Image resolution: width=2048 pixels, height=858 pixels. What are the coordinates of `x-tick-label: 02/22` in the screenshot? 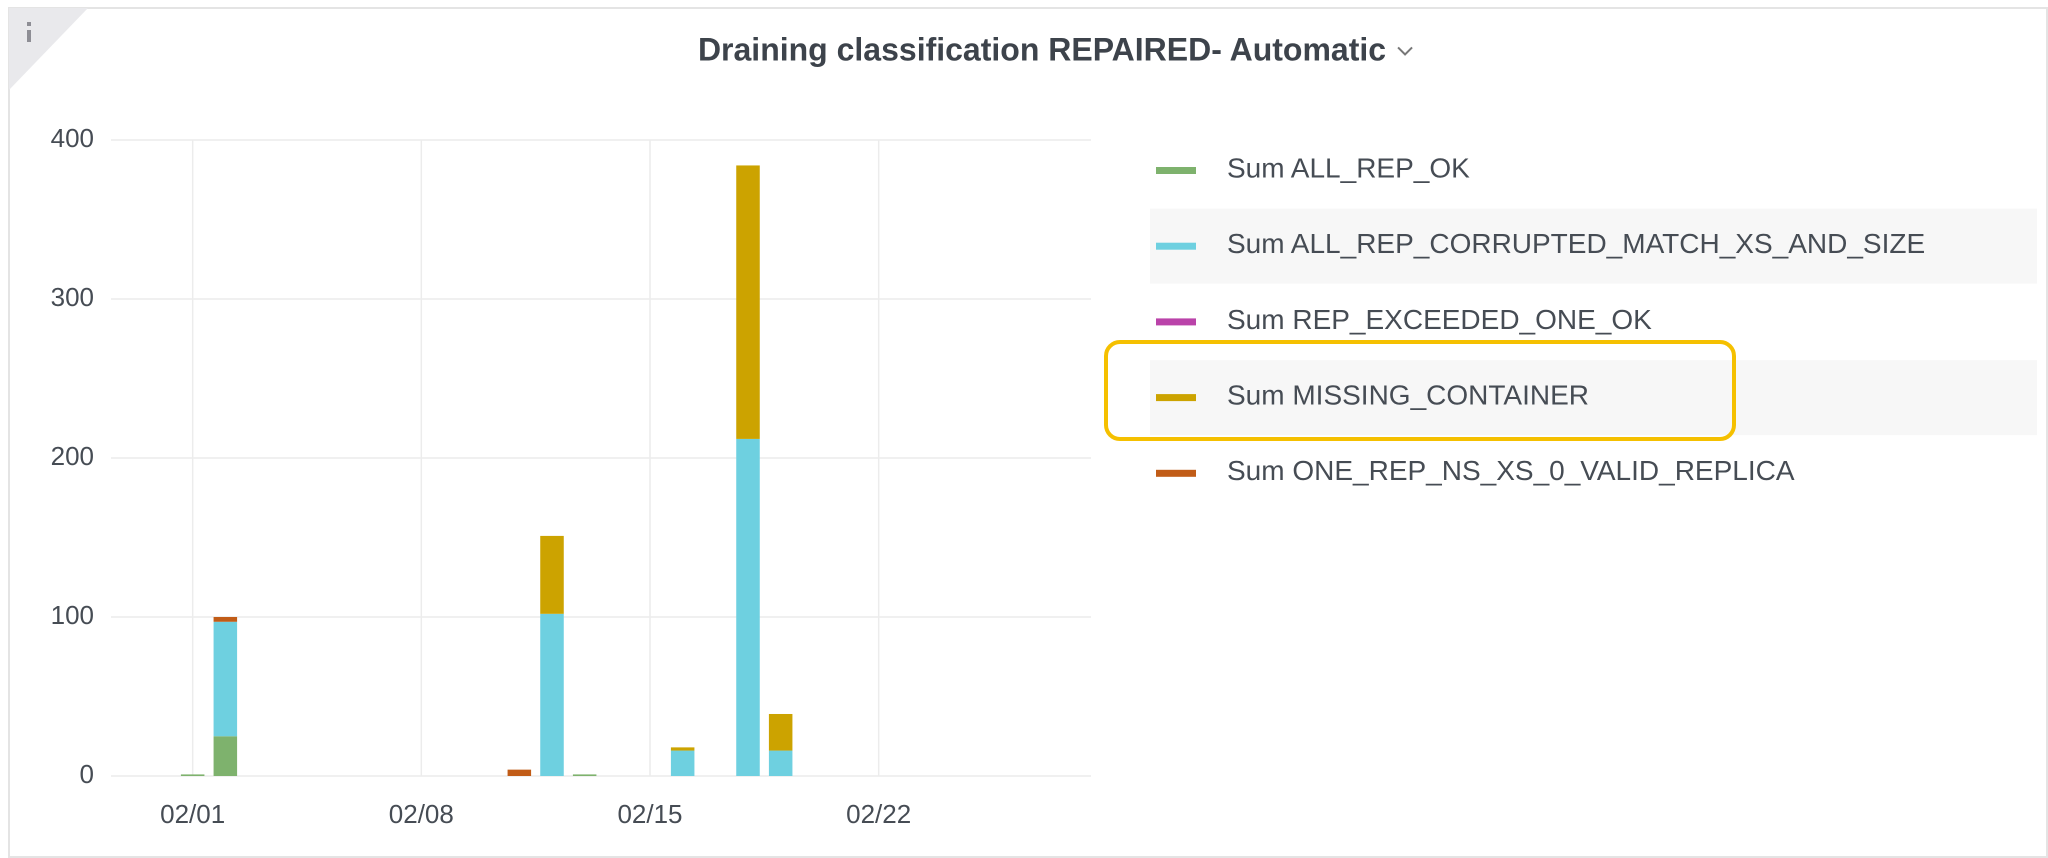 It's located at (878, 814).